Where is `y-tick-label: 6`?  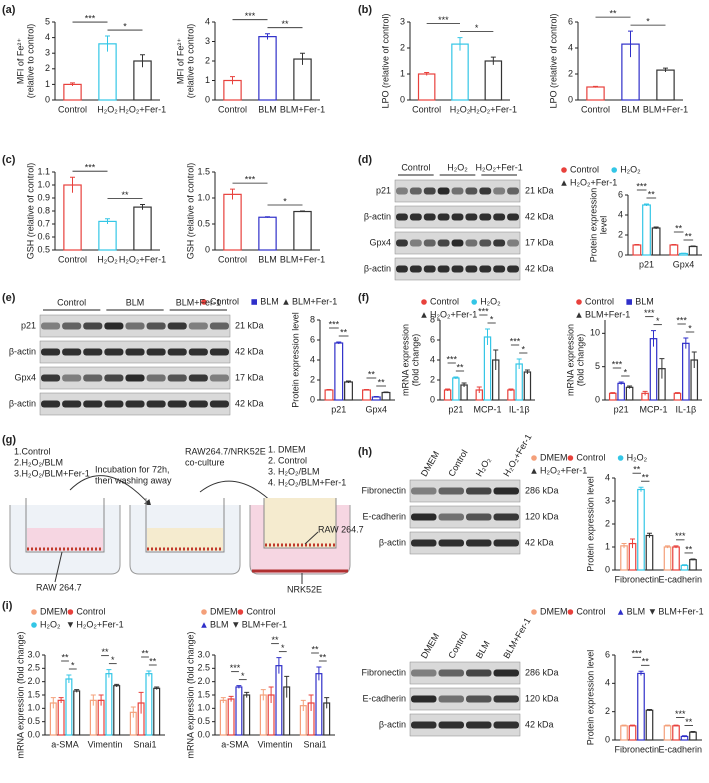 y-tick-label: 6 is located at coordinates (570, 21).